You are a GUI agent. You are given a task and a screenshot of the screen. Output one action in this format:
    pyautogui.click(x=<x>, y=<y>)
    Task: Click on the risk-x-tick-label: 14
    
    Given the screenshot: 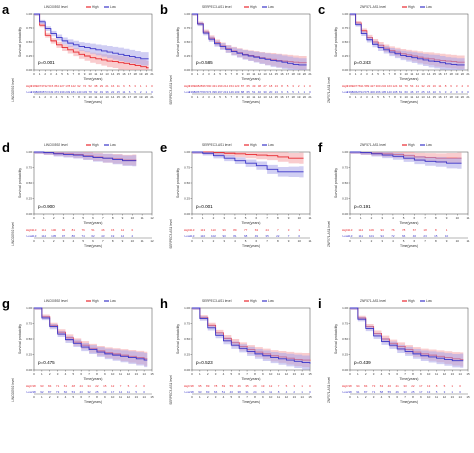 What is the action you would take?
    pyautogui.click(x=460, y=397)
    